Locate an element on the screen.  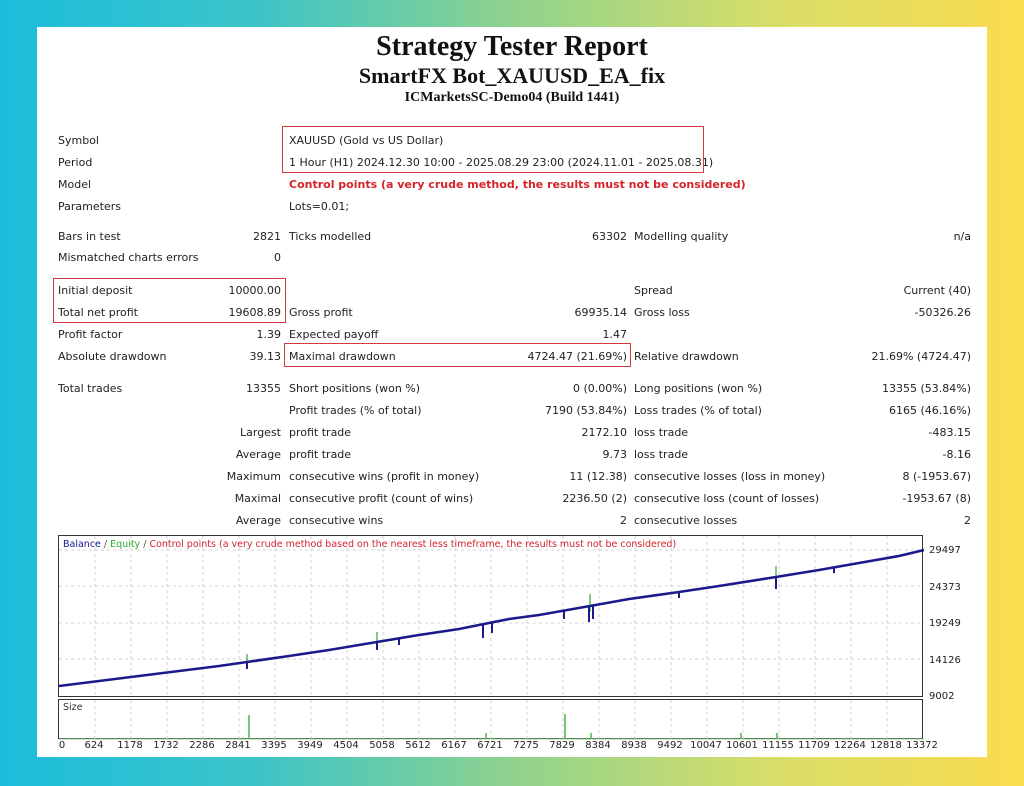
row-left-label: consecutive wins is located at coordinates (336, 520).